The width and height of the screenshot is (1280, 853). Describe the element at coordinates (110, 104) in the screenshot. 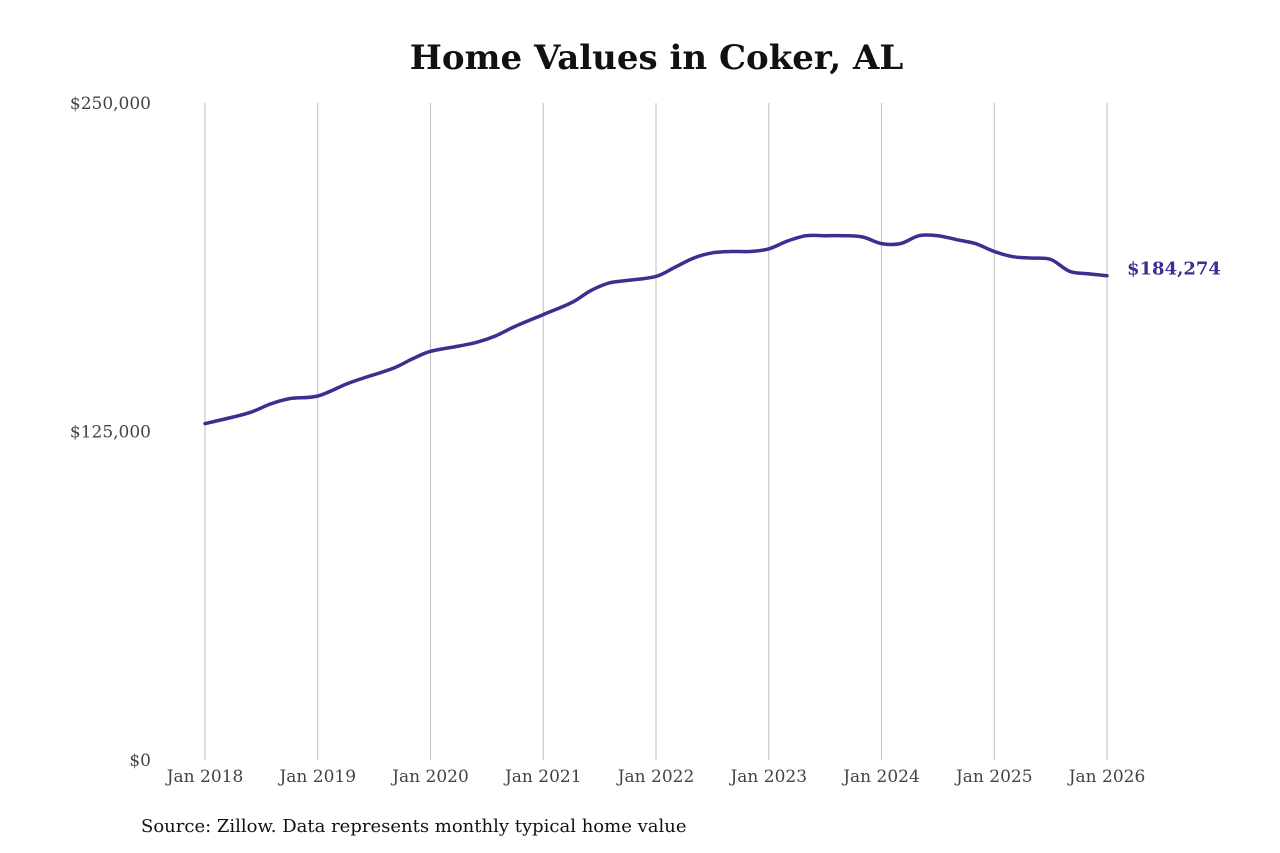

I see `y-tick-label: $250,000` at that location.